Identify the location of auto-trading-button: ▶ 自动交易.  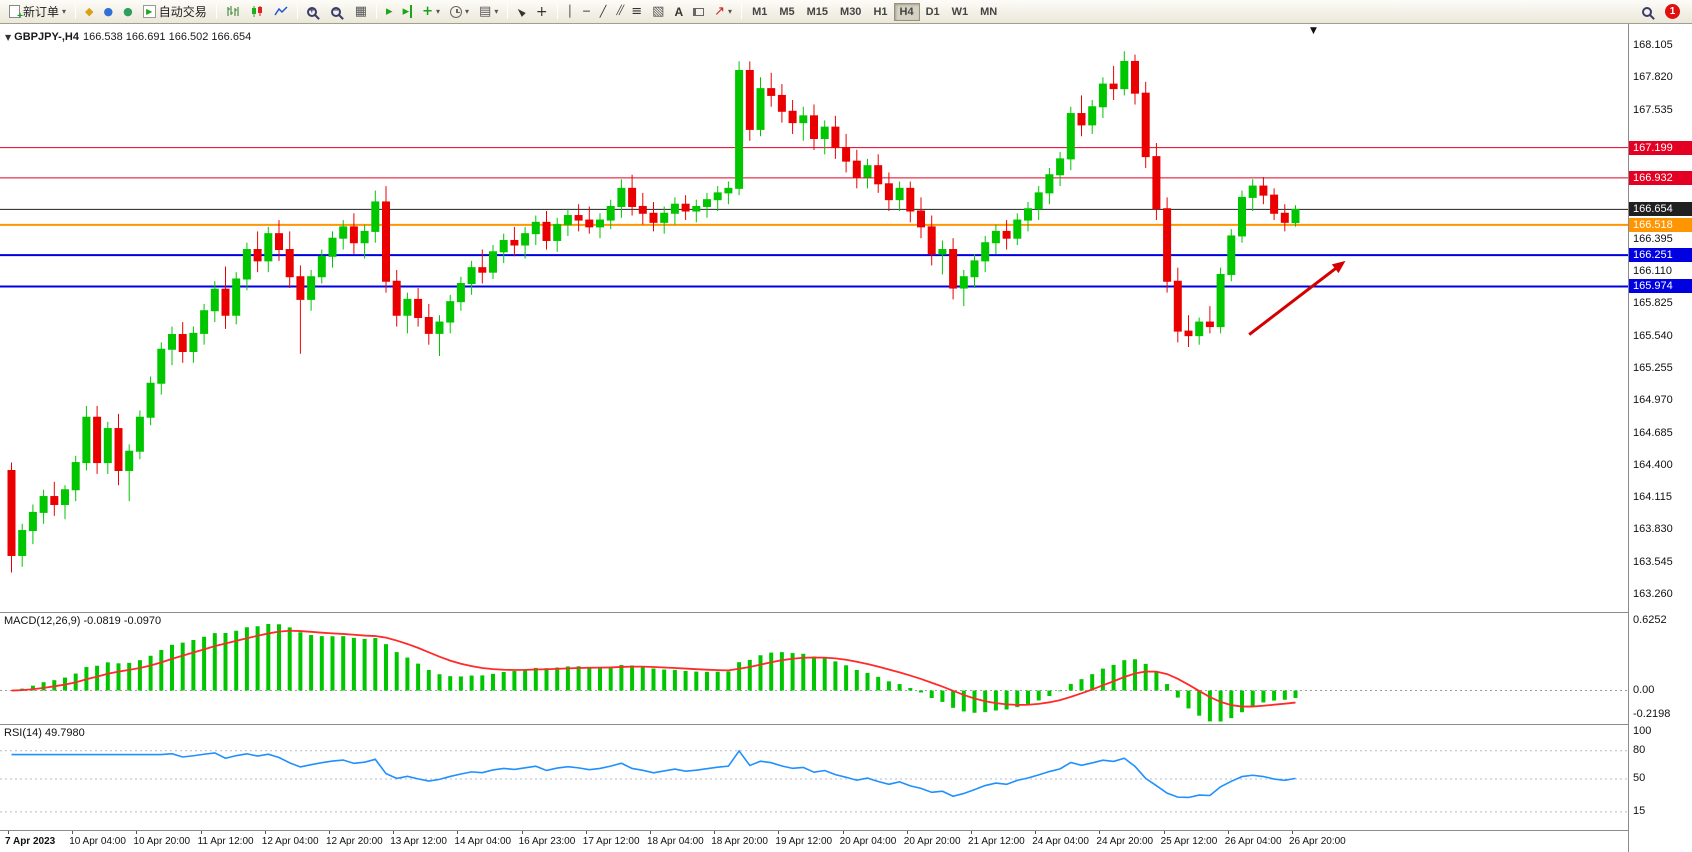
(175, 12).